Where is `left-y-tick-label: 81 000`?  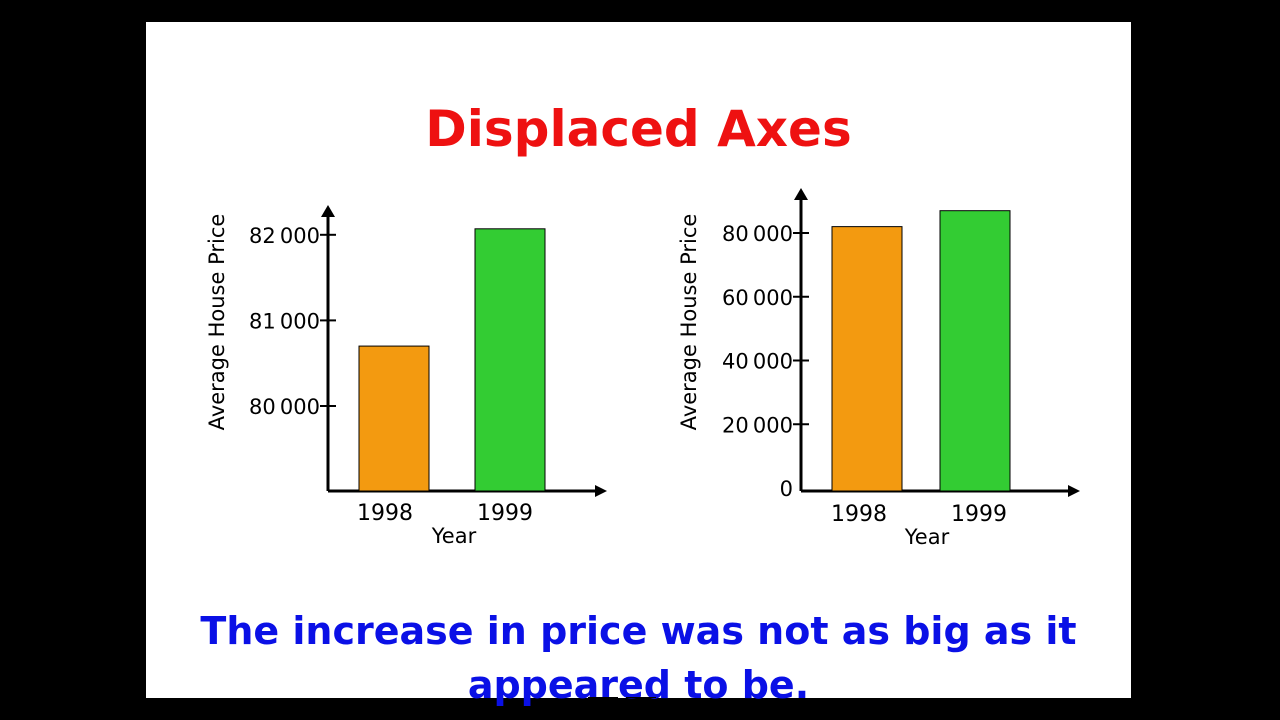 left-y-tick-label: 81 000 is located at coordinates (284, 321).